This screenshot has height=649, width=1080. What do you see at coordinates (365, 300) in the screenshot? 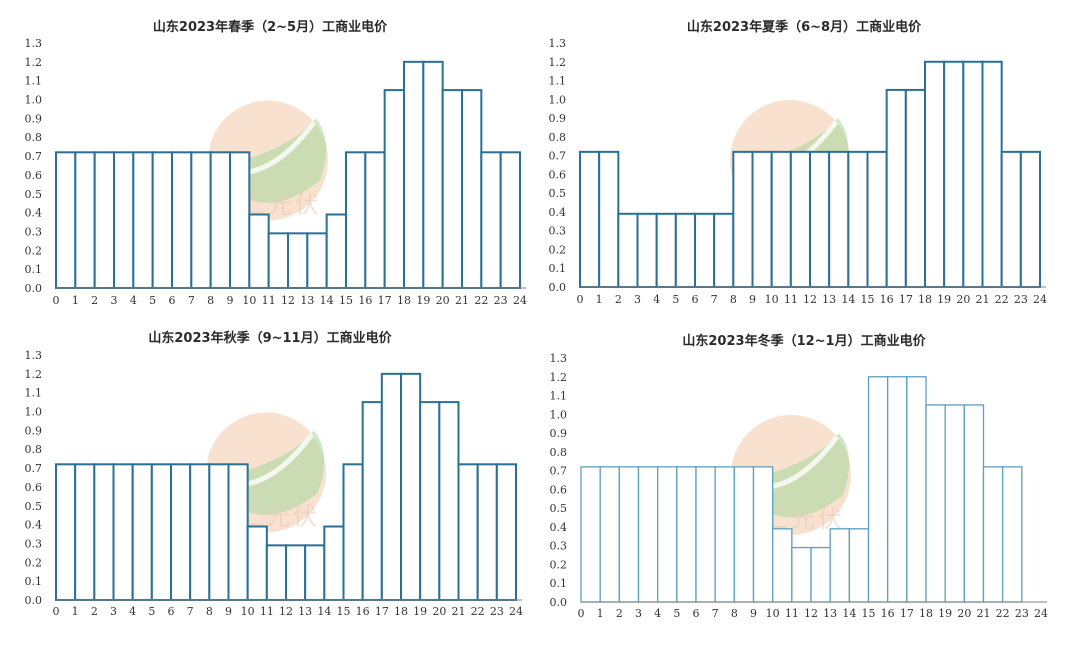
I see `x-tick-label: 16` at bounding box center [365, 300].